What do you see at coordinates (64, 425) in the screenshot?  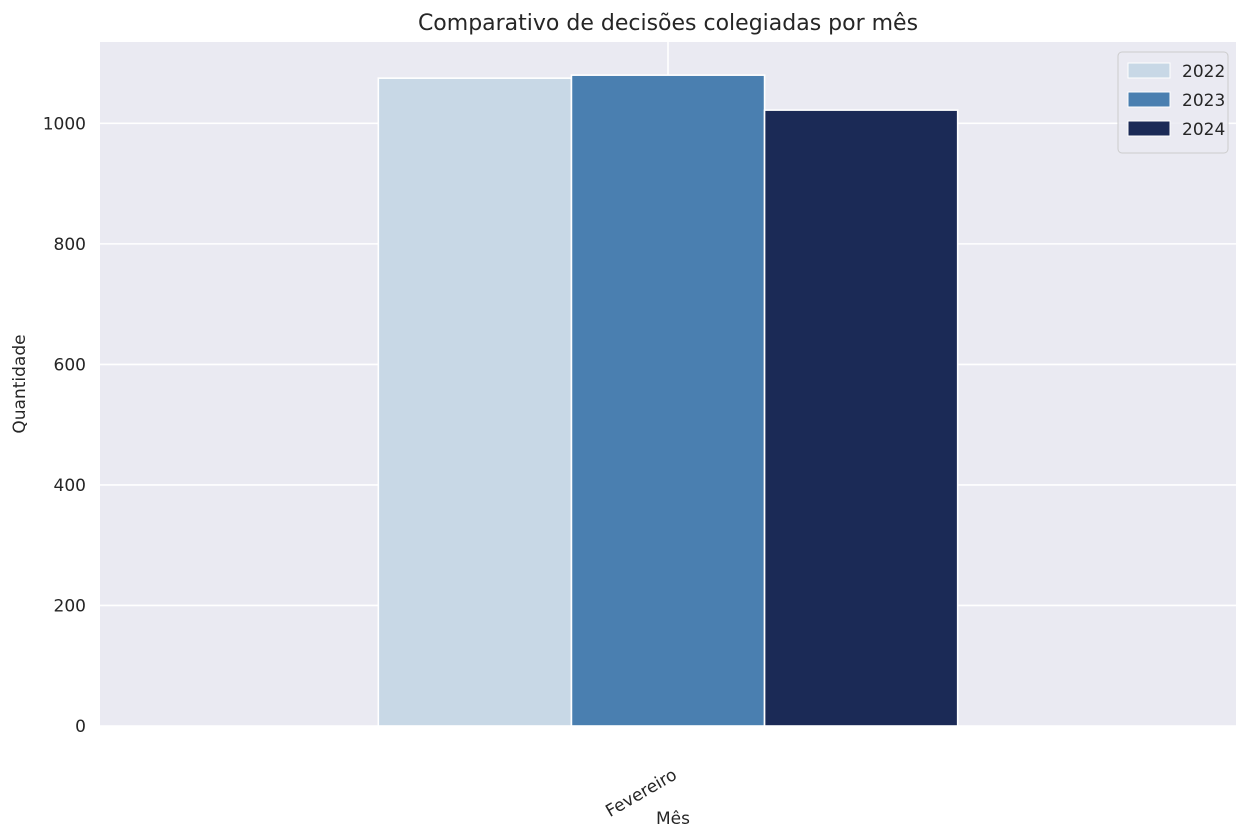 I see `y-tick-labels: 0 200 400 600 800 1000` at bounding box center [64, 425].